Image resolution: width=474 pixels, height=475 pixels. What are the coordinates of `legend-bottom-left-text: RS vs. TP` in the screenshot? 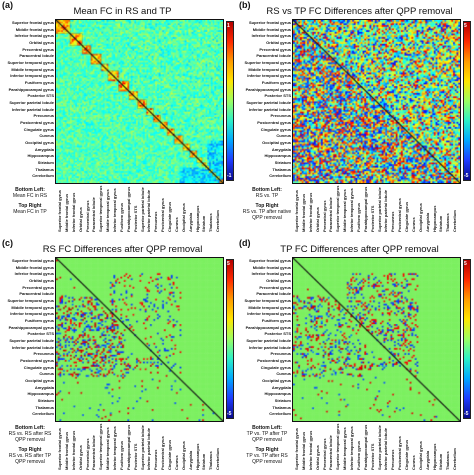 It's located at (267, 196).